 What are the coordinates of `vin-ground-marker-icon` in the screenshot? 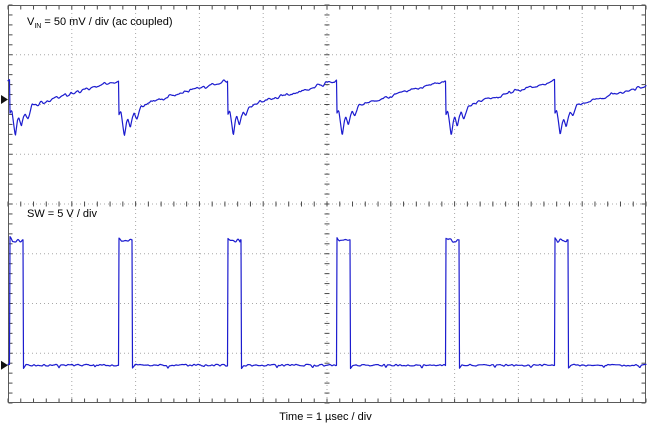 It's located at (4, 100).